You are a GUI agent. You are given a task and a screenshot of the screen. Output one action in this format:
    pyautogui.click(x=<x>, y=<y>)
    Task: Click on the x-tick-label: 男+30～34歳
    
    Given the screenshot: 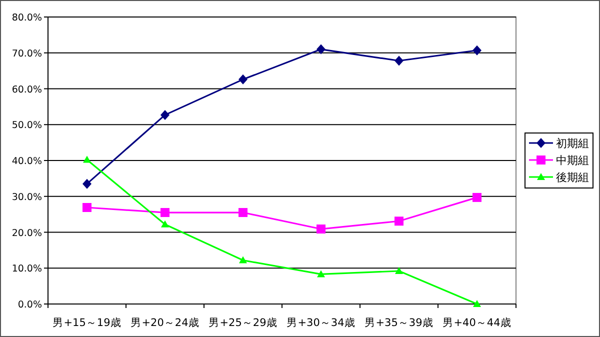 What is the action you would take?
    pyautogui.click(x=321, y=322)
    